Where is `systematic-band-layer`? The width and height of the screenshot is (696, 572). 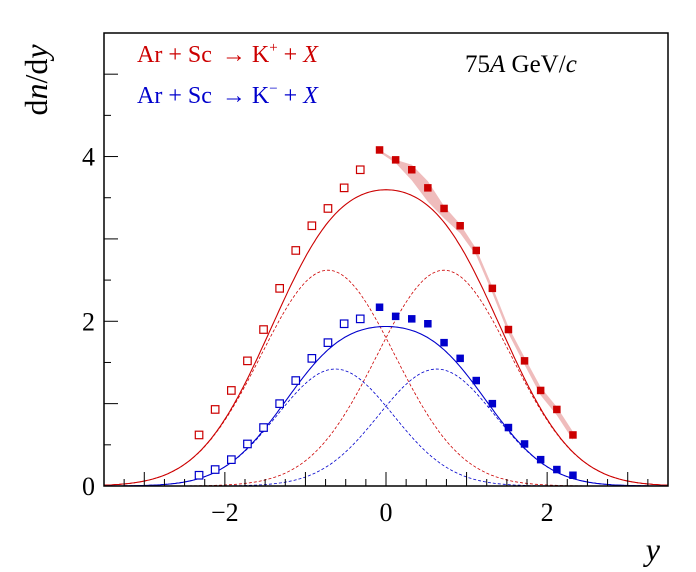
systematic-band-layer is located at coordinates (476, 295).